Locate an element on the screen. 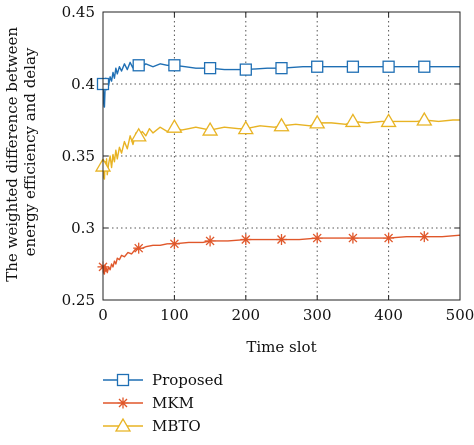  series-line is located at coordinates (281, 254).